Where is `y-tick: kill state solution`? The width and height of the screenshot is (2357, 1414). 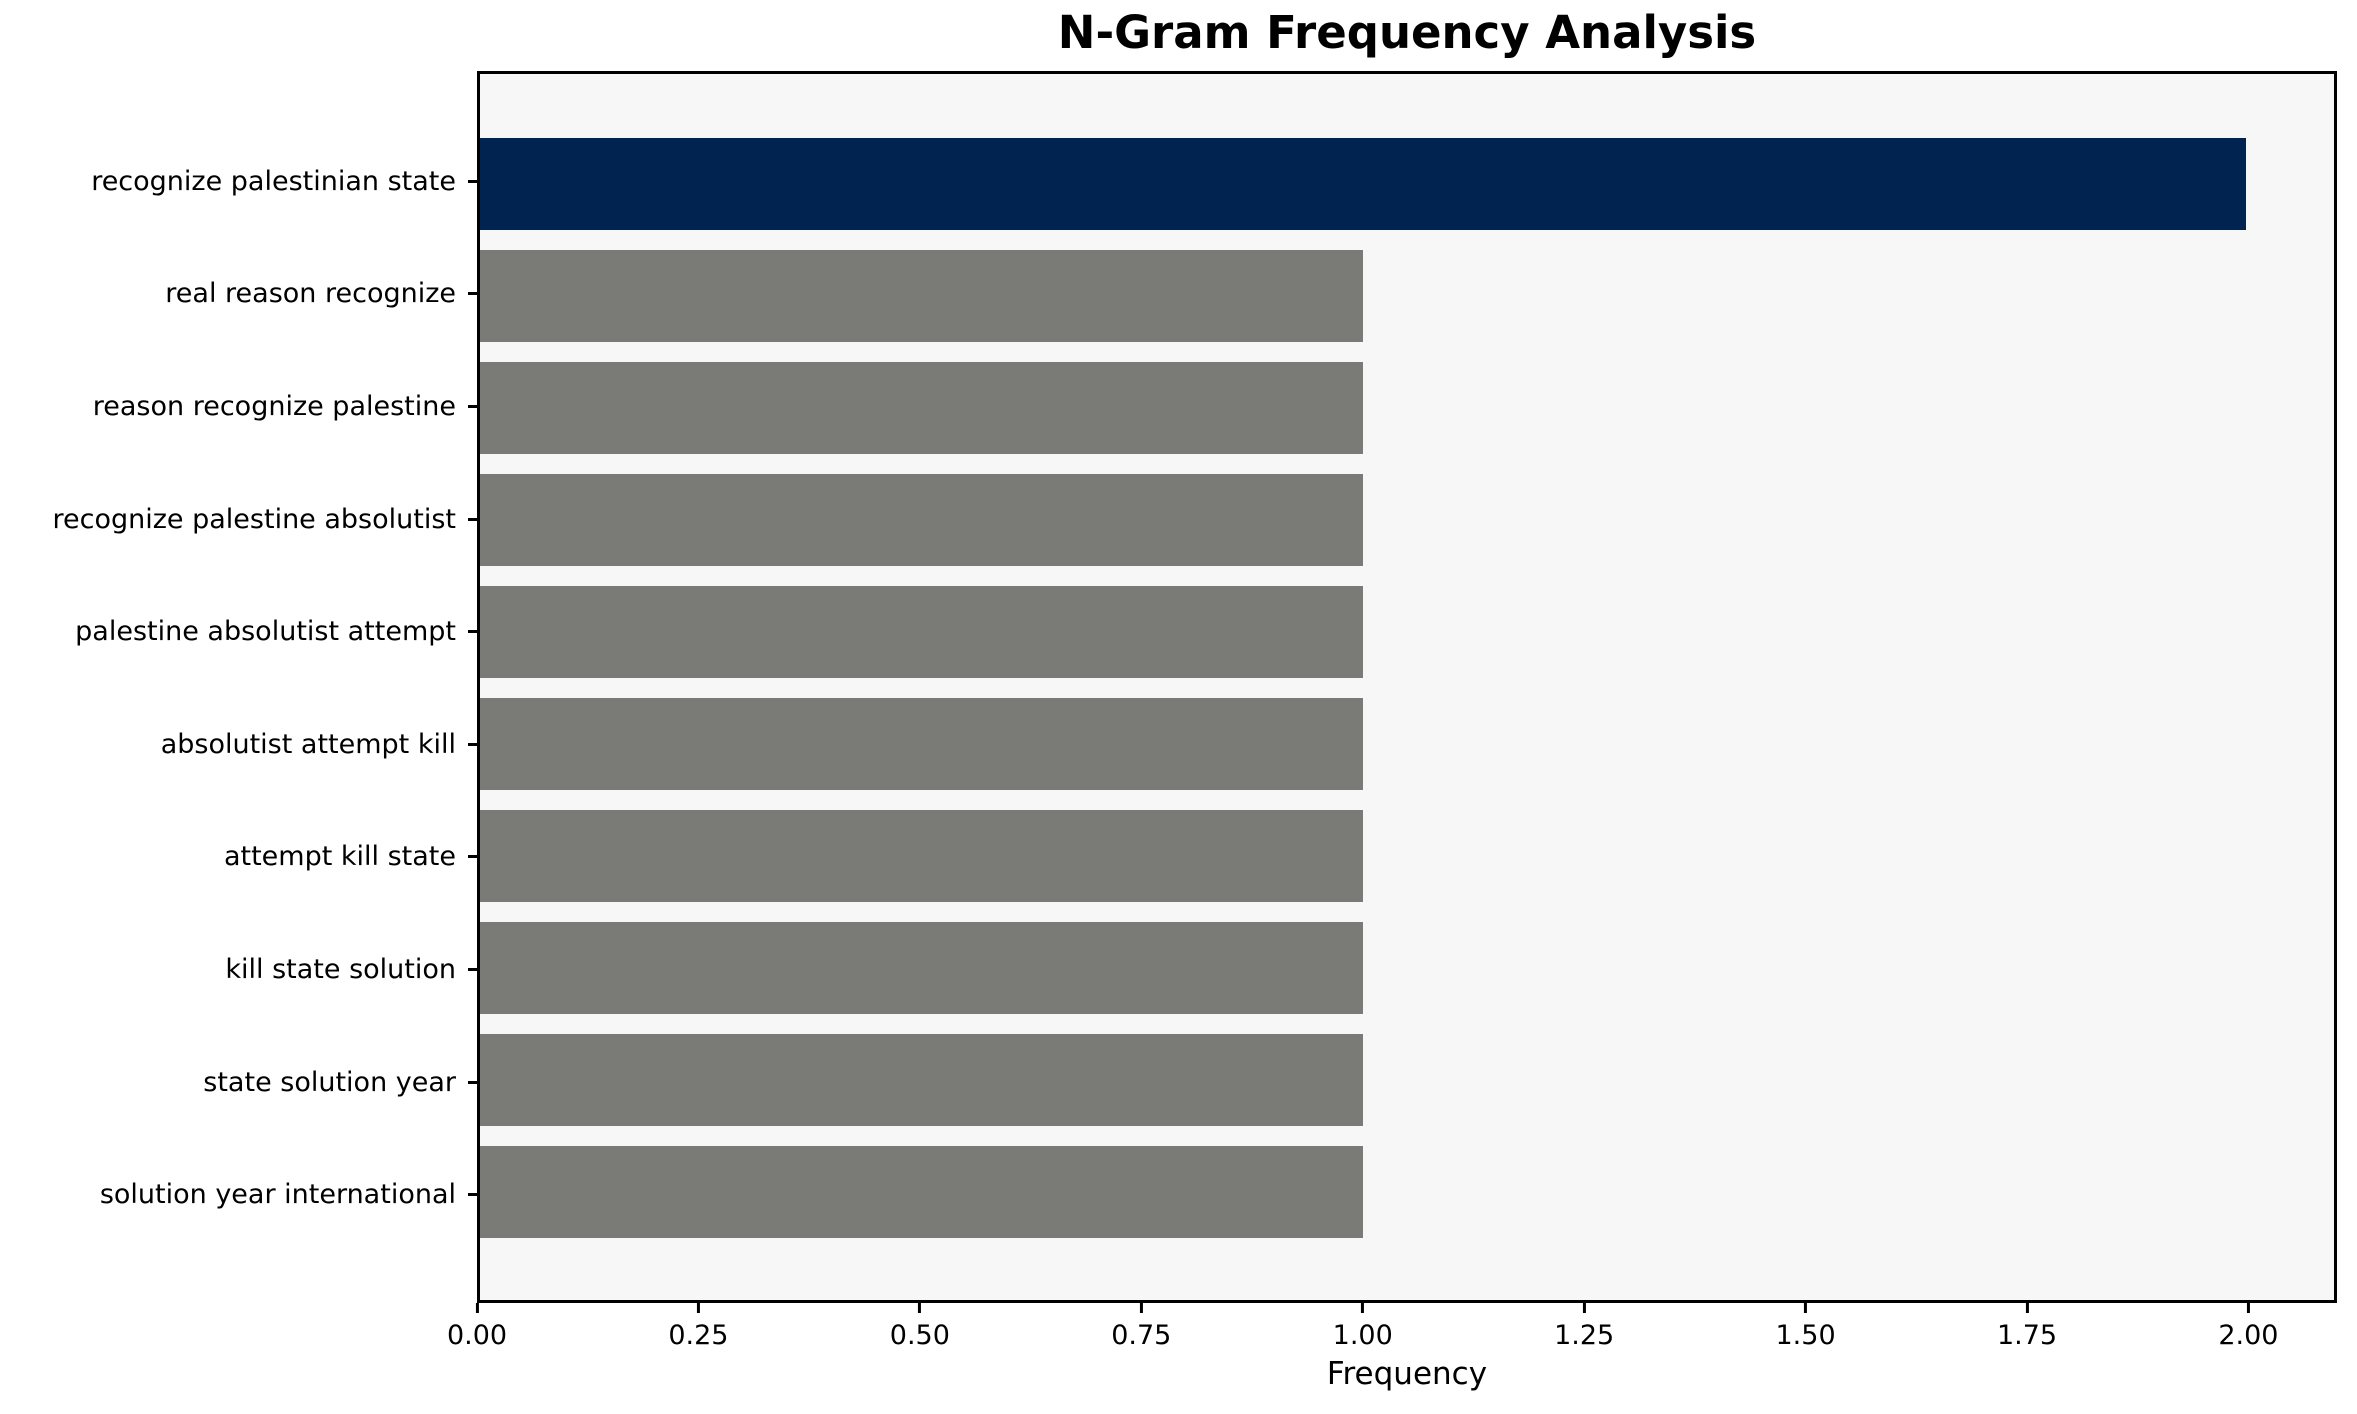
y-tick: kill state solution is located at coordinates (238, 969).